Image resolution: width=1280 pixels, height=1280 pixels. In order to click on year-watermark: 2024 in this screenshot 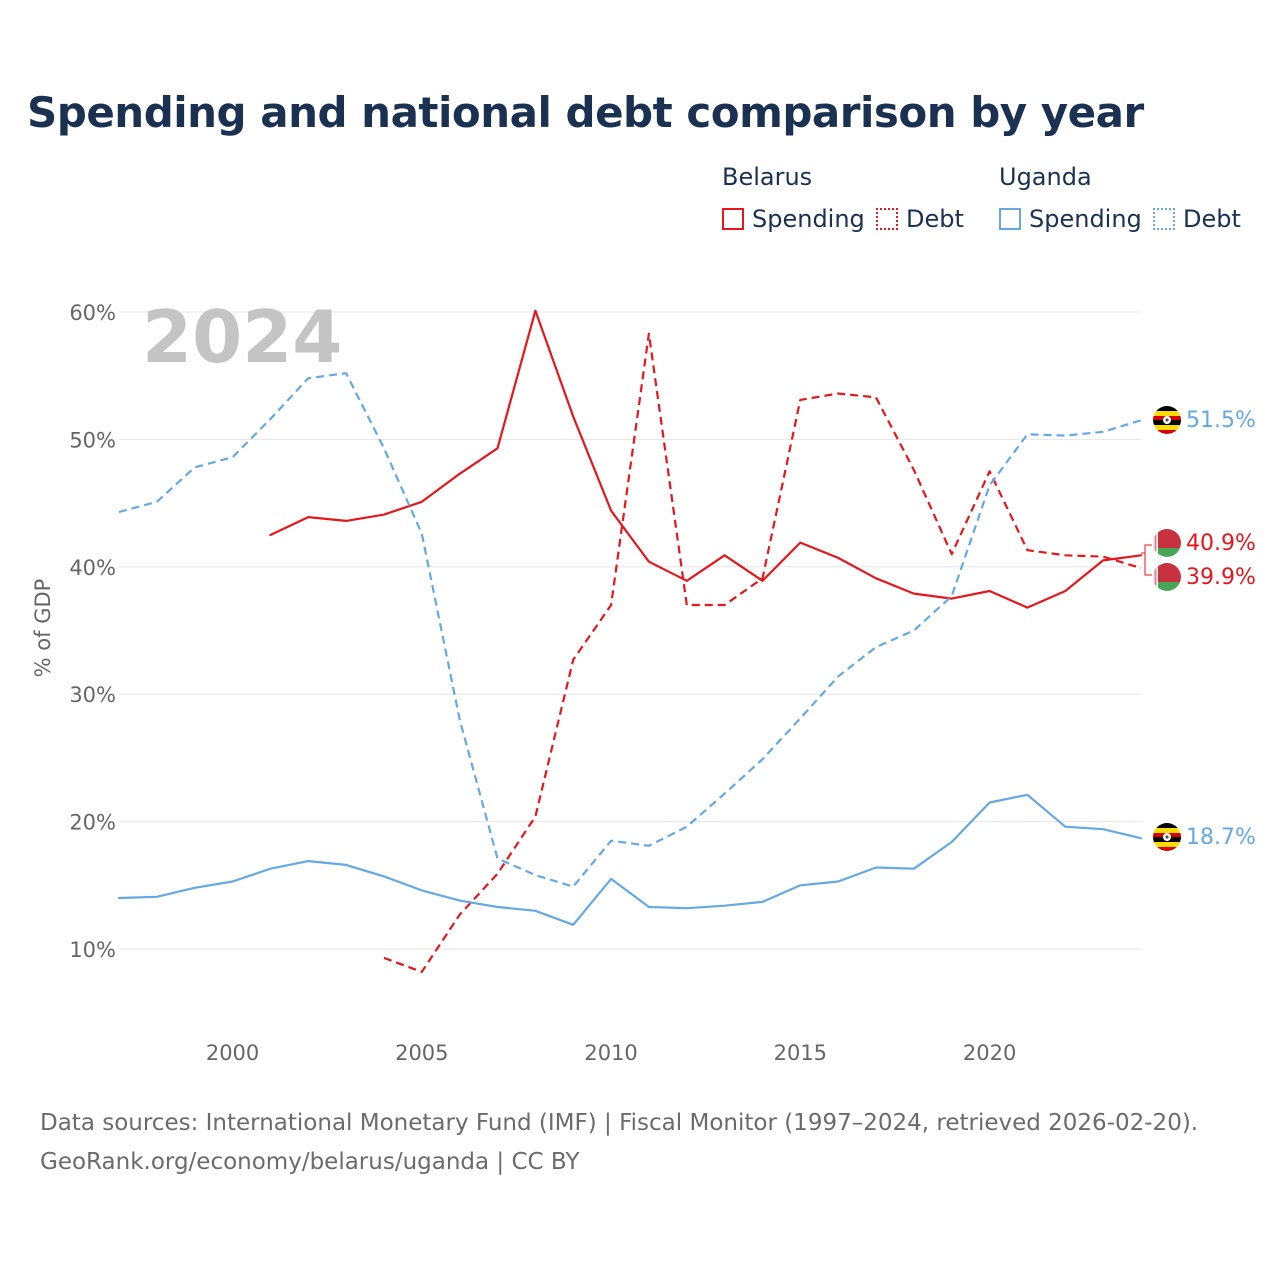, I will do `click(242, 337)`.